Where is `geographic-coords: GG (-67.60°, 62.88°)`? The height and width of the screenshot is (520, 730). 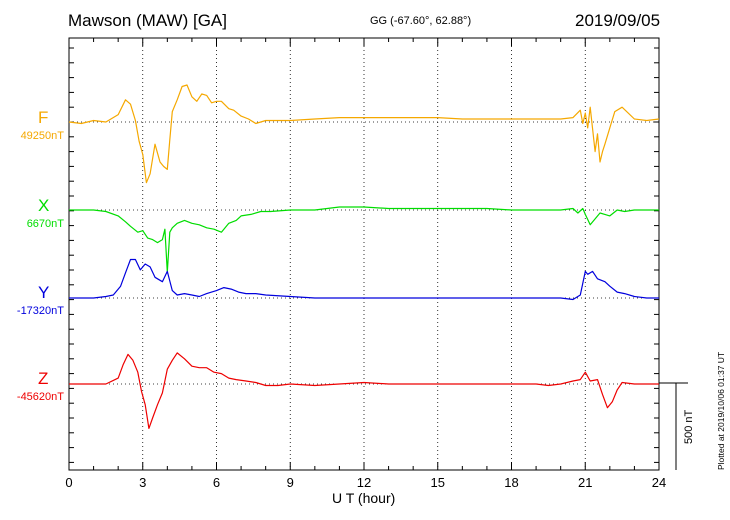
geographic-coords: GG (-67.60°, 62.88°) is located at coordinates (421, 21).